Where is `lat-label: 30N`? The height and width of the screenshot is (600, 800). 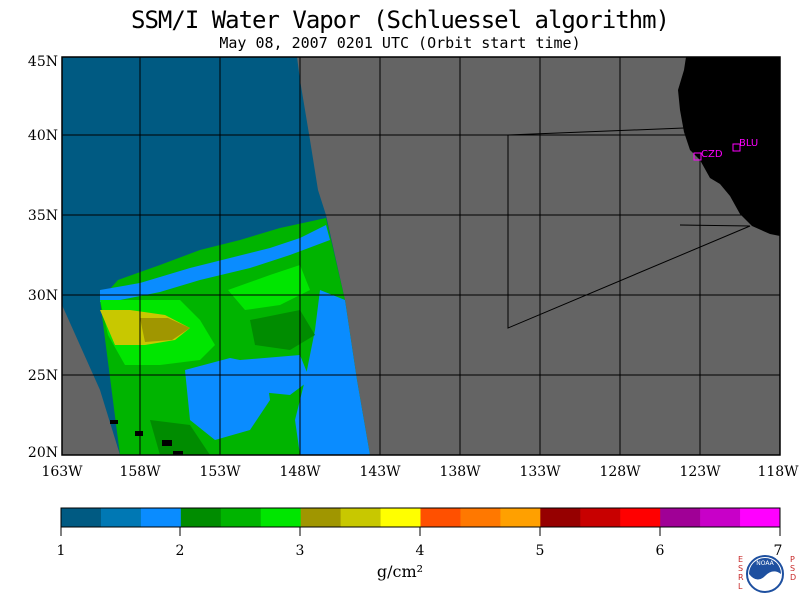
lat-label: 30N is located at coordinates (43, 296).